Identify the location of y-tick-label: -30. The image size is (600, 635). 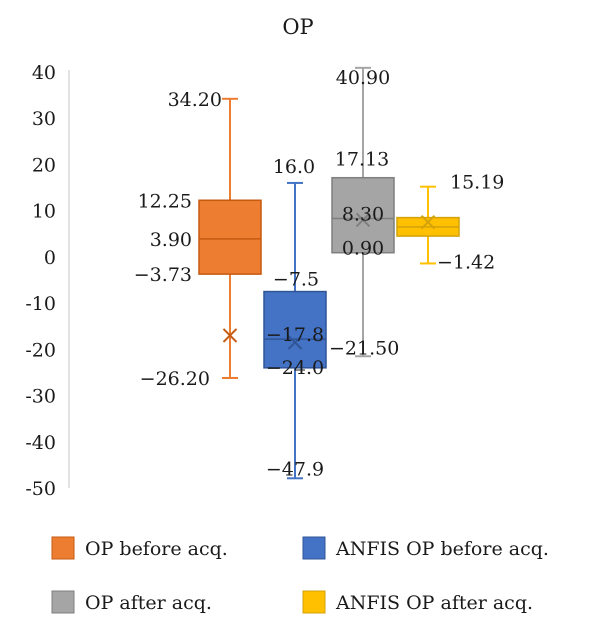
(40, 397).